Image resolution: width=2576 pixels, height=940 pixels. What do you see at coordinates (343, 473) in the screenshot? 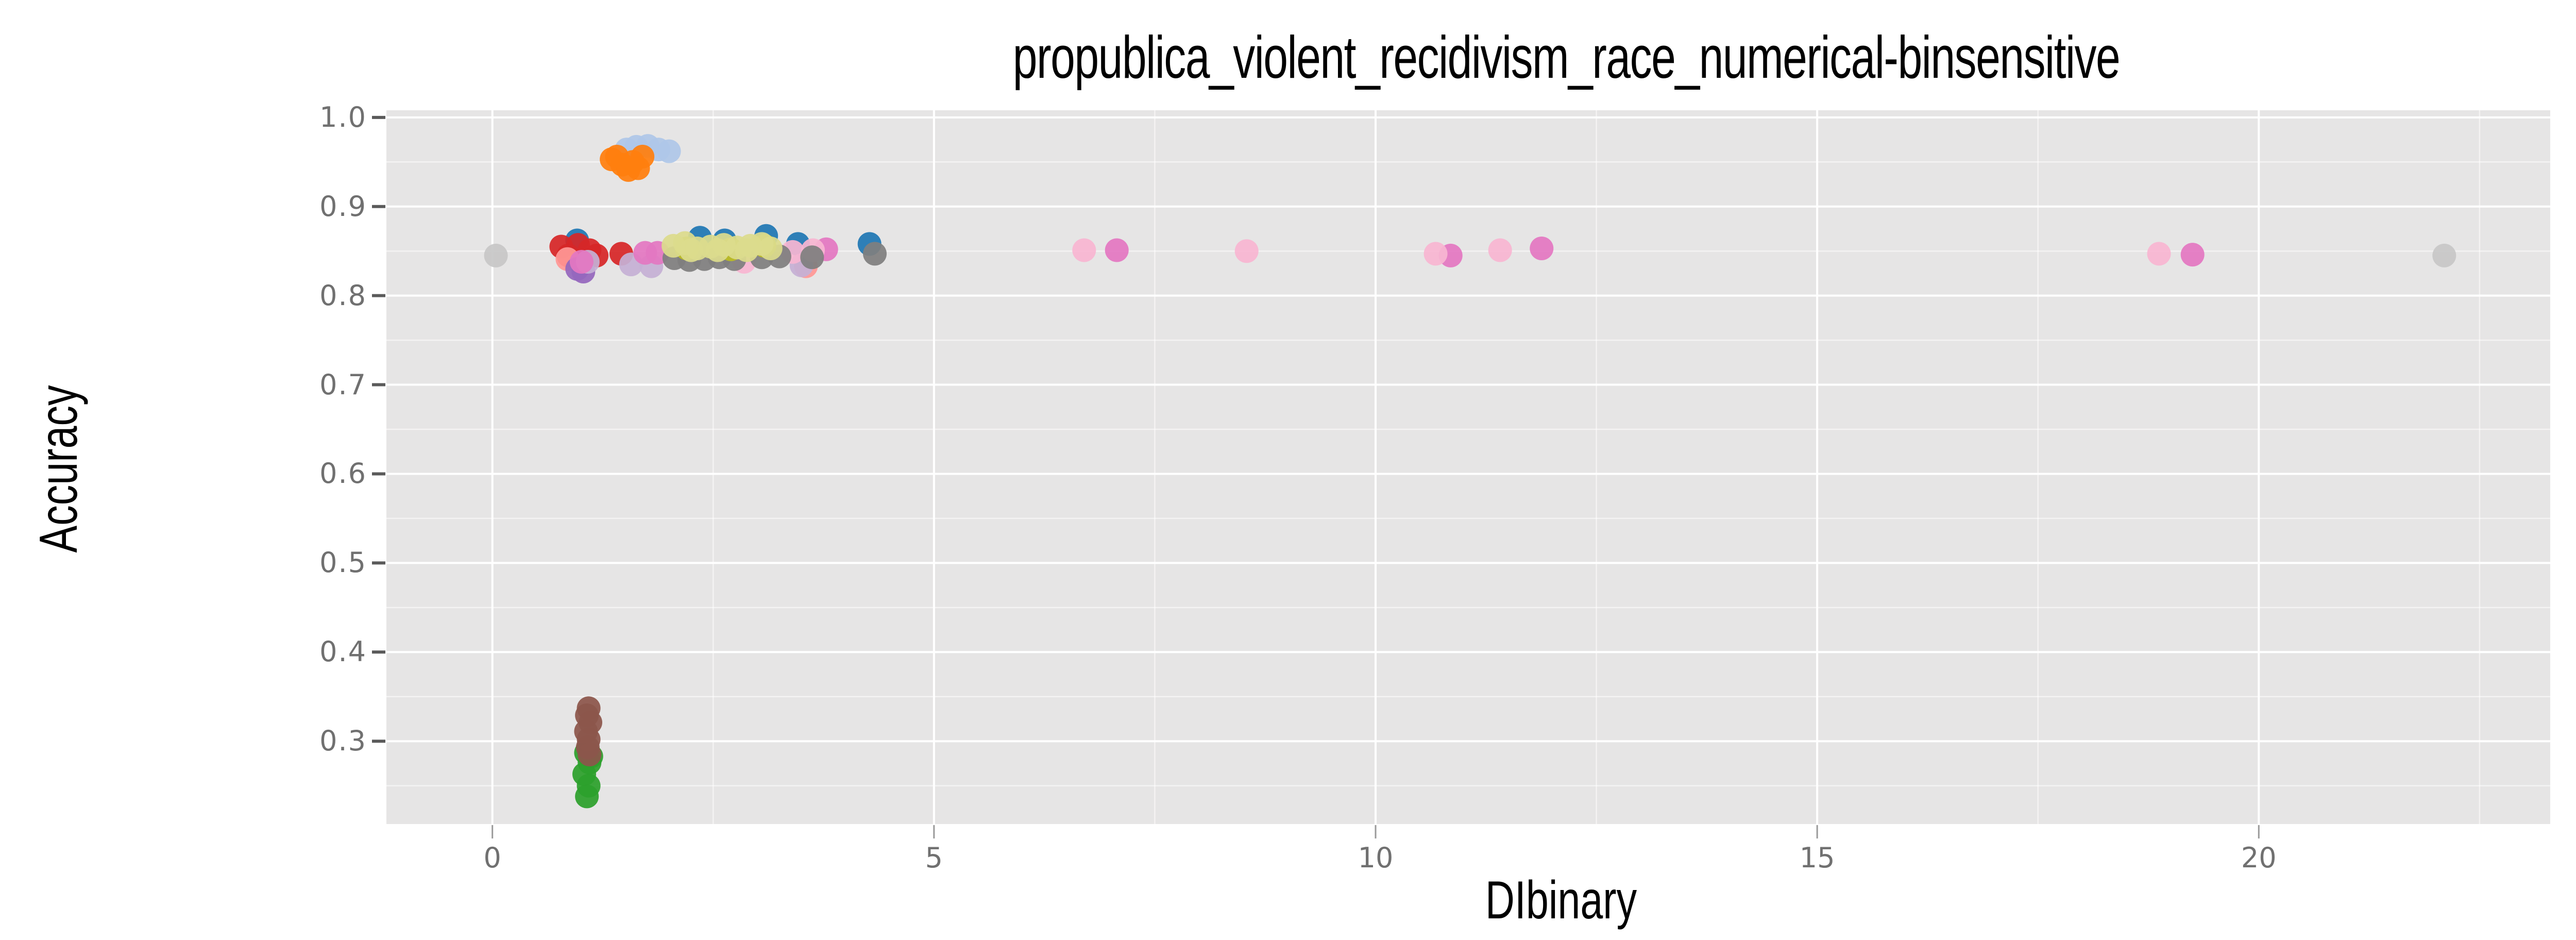
I see `y-tick-label: 0.6` at bounding box center [343, 473].